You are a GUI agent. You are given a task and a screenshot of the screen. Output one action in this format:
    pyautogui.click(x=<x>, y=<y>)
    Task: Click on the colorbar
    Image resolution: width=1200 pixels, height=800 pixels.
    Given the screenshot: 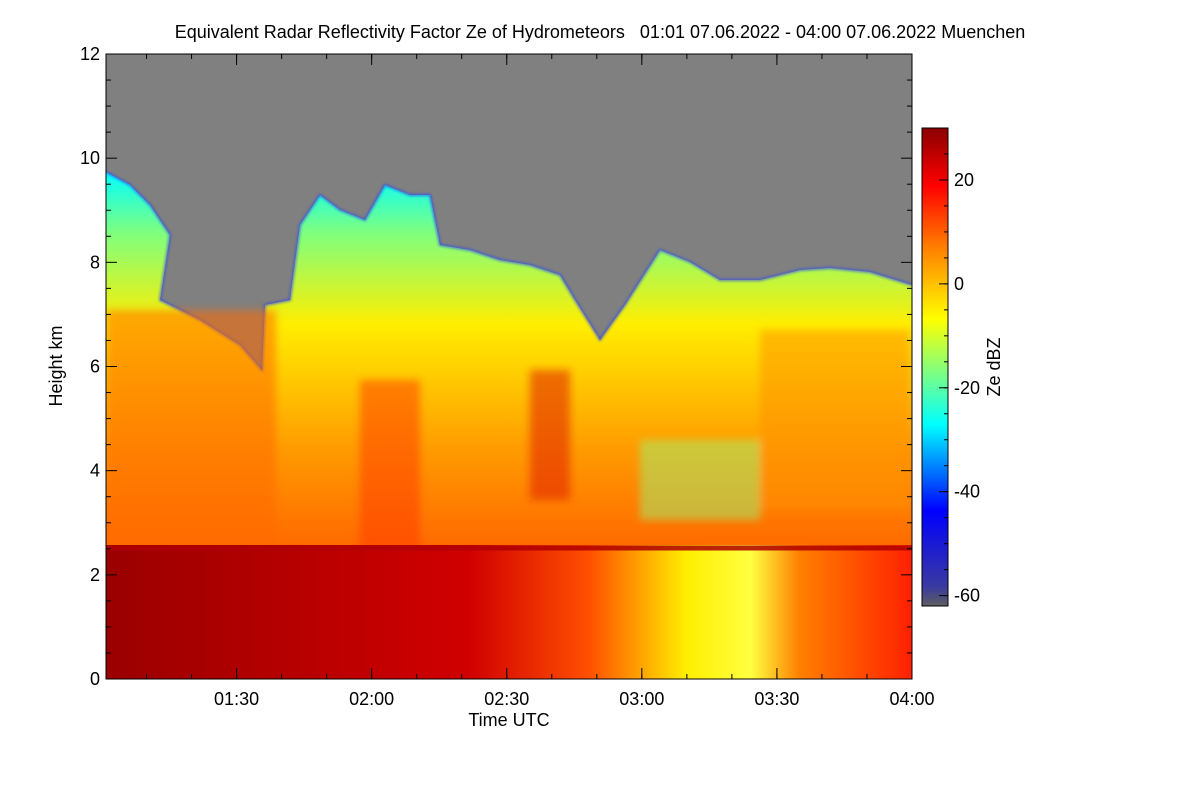 What is the action you would take?
    pyautogui.click(x=935, y=367)
    